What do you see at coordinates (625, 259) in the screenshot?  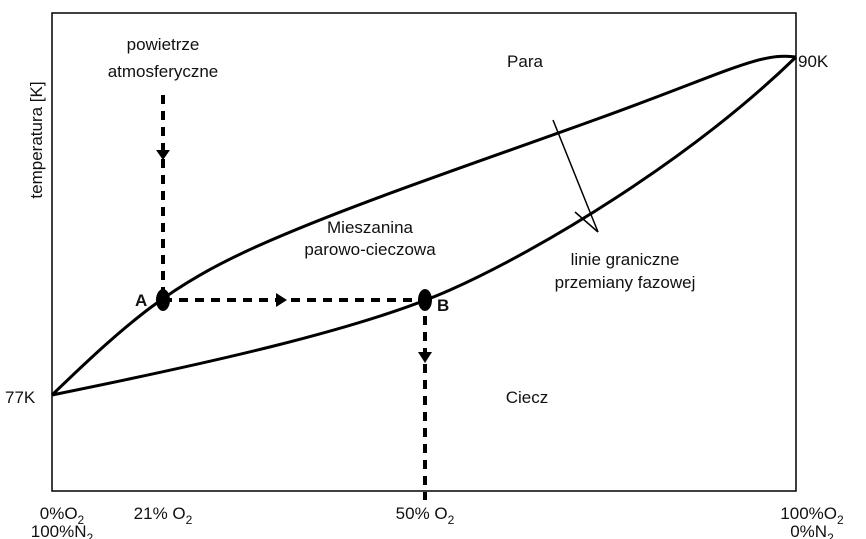 I see `boundary-label: linie graniczne` at bounding box center [625, 259].